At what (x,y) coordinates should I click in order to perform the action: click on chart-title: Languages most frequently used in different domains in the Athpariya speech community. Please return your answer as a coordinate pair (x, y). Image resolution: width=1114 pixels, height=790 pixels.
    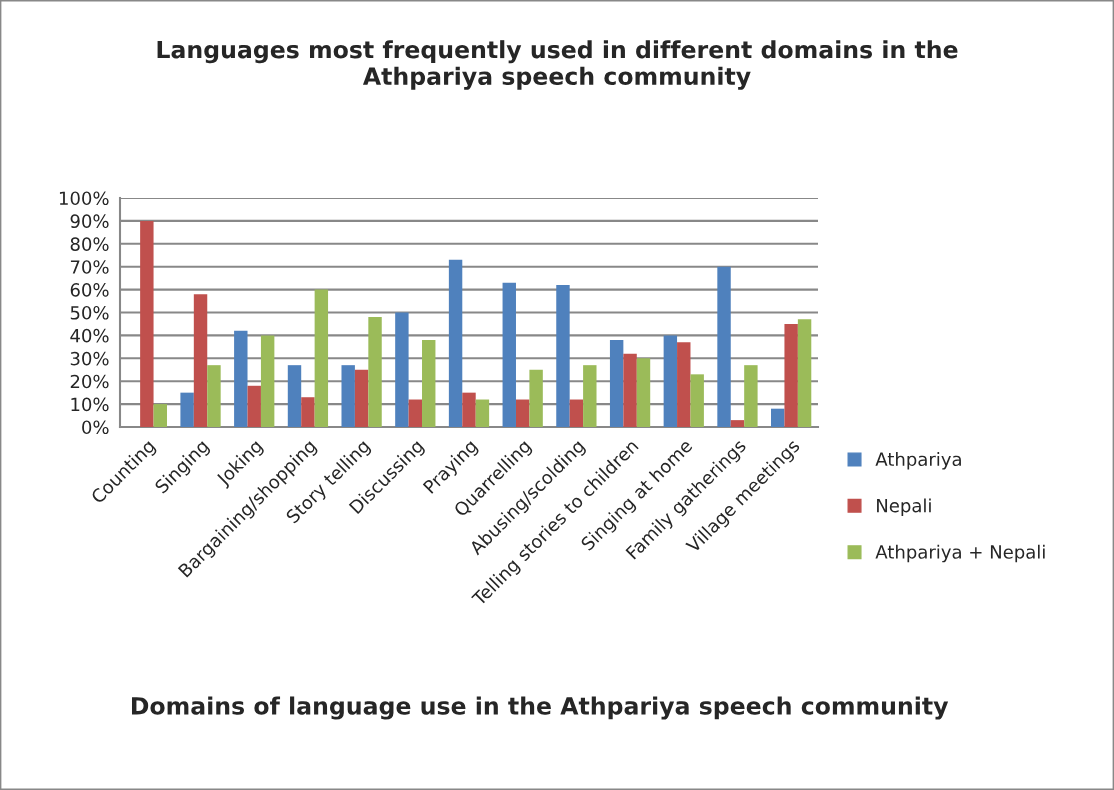
    Looking at the image, I should click on (557, 65).